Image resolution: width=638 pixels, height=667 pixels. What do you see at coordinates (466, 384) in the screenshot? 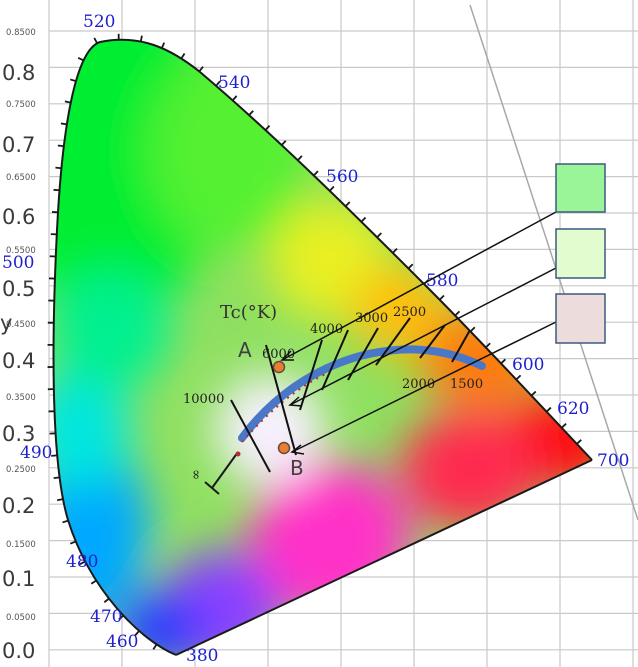
I see `cct-label: 1500` at bounding box center [466, 384].